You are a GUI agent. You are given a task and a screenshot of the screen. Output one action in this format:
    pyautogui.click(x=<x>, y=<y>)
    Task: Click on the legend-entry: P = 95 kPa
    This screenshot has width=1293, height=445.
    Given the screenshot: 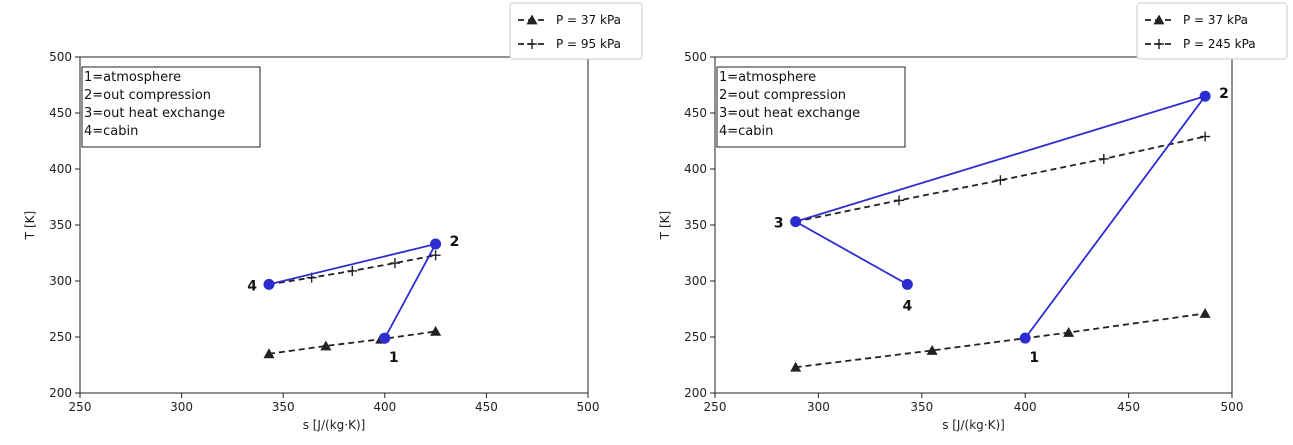 What is the action you would take?
    pyautogui.click(x=588, y=44)
    